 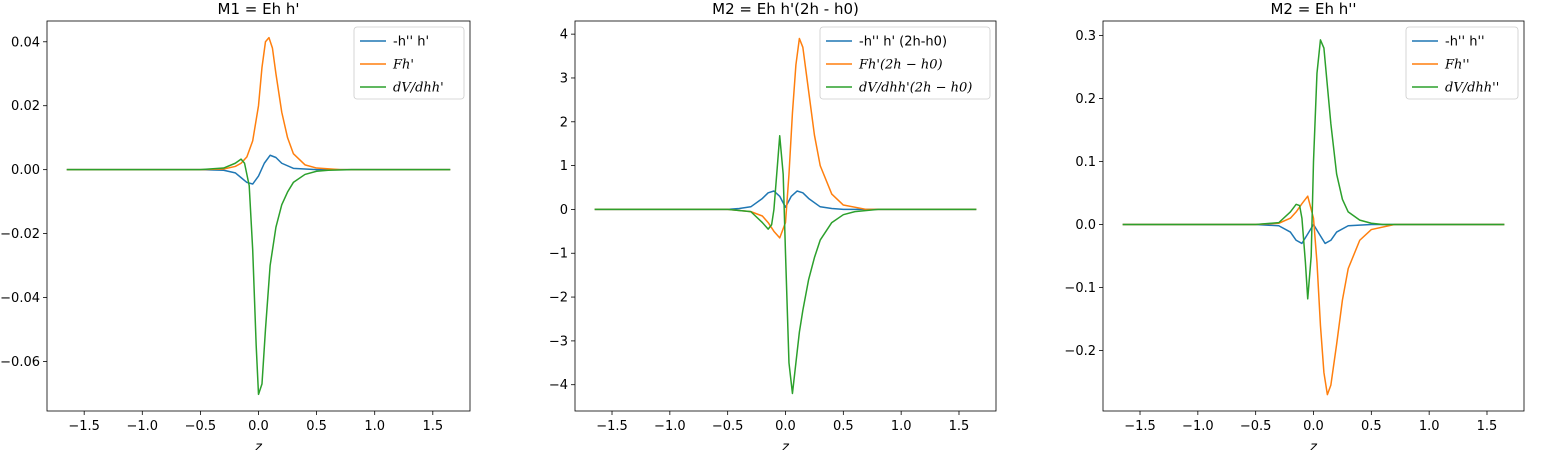 What do you see at coordinates (20, 298) in the screenshot?
I see `y-tick-label: −0.04` at bounding box center [20, 298].